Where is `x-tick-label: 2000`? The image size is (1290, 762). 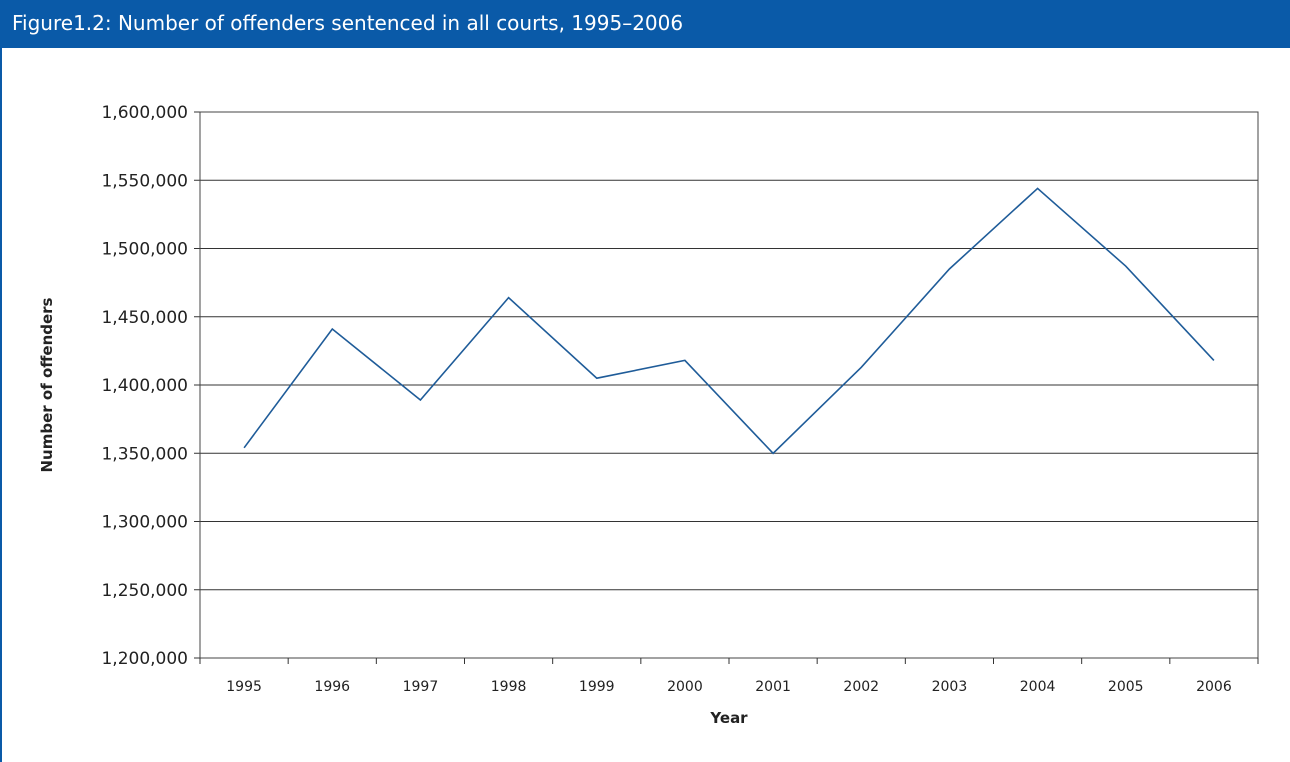
x-tick-label: 2000 is located at coordinates (685, 687).